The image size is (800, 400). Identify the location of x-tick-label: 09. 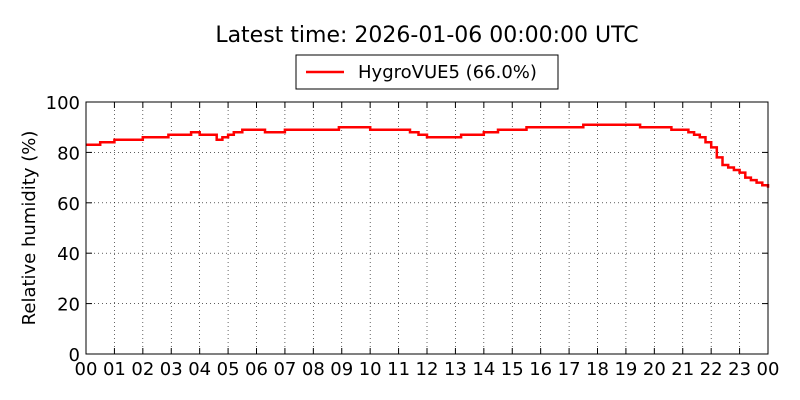
(341, 369).